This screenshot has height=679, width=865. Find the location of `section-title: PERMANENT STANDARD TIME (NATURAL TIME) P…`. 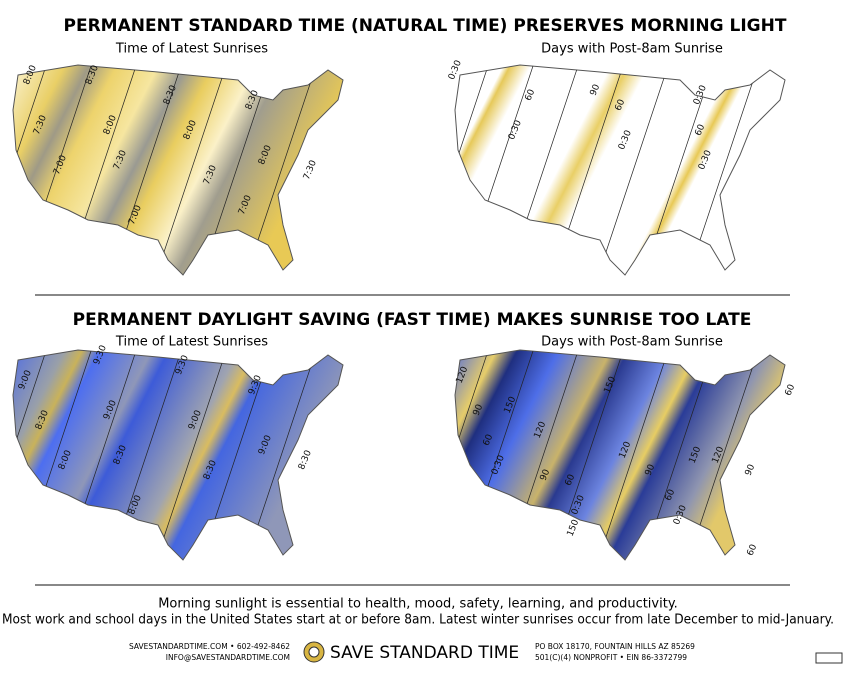

section-title: PERMANENT STANDARD TIME (NATURAL TIME) P… is located at coordinates (425, 26).